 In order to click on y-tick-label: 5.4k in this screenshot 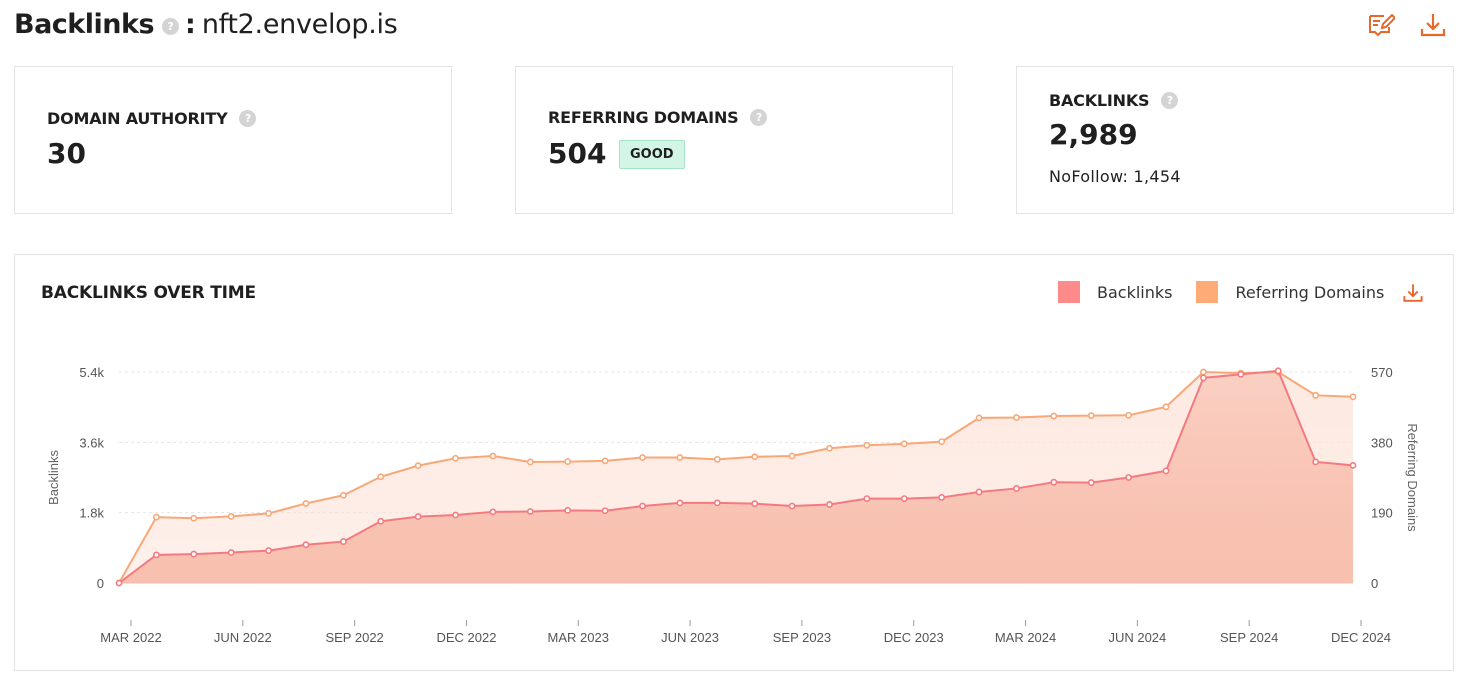, I will do `click(91, 372)`.